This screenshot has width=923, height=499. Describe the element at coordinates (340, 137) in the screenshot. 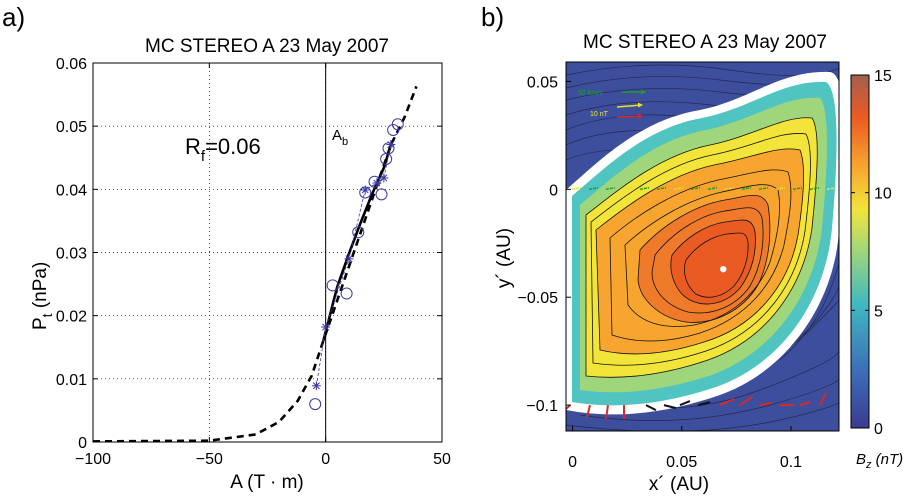

I see `ab-annotation: Ab` at that location.